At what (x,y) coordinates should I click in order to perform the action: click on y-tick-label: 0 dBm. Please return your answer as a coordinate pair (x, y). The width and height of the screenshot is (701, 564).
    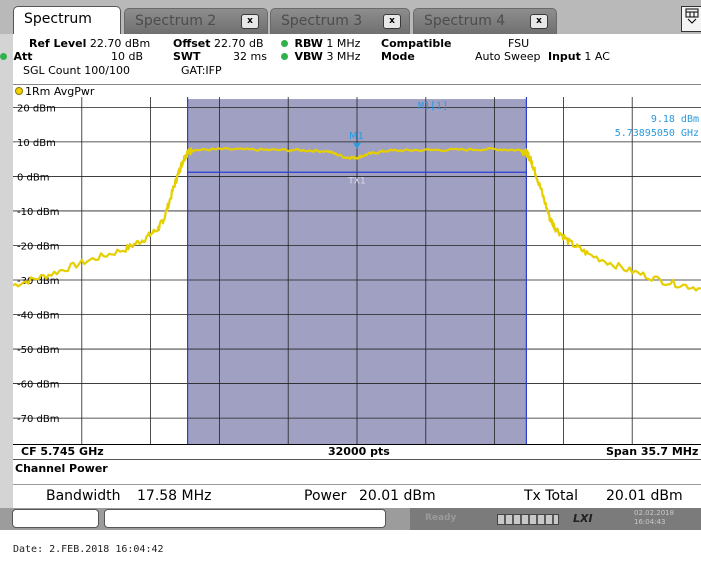
    Looking at the image, I should click on (33, 177).